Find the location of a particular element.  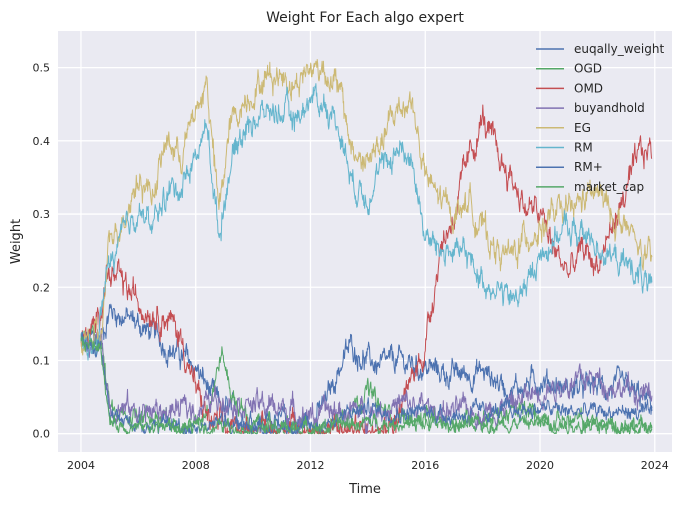

y-tick-label: 0.4 is located at coordinates (42, 141).